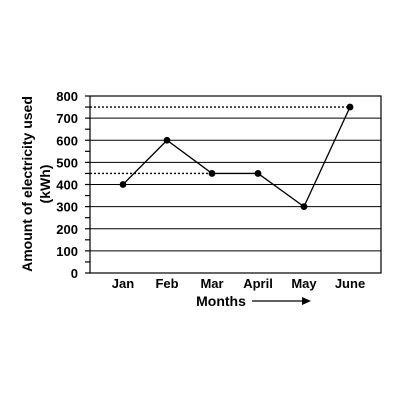 This screenshot has height=400, width=400. Describe the element at coordinates (258, 283) in the screenshot. I see `x-tick-label-april: April` at that location.